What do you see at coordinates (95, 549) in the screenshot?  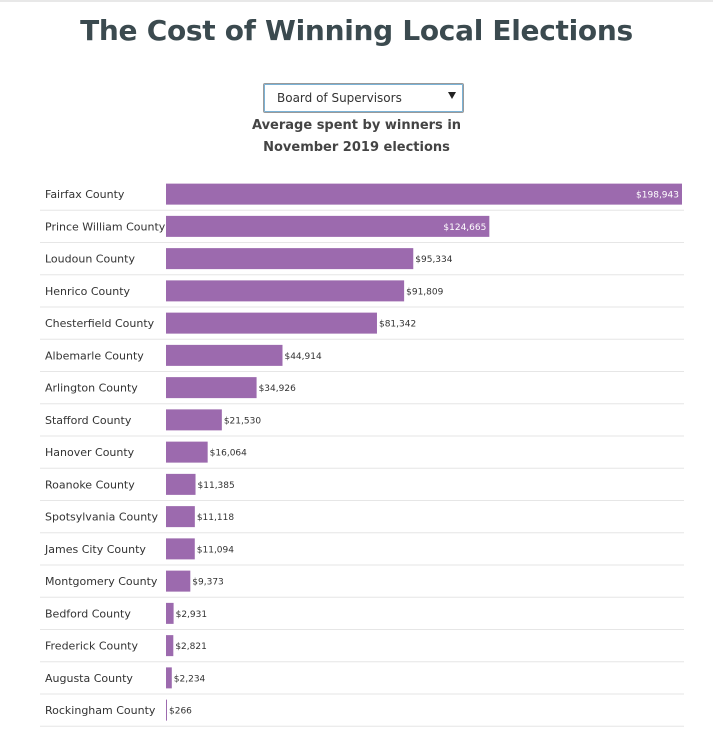 I see `category-label-james-city-county: James City County` at bounding box center [95, 549].